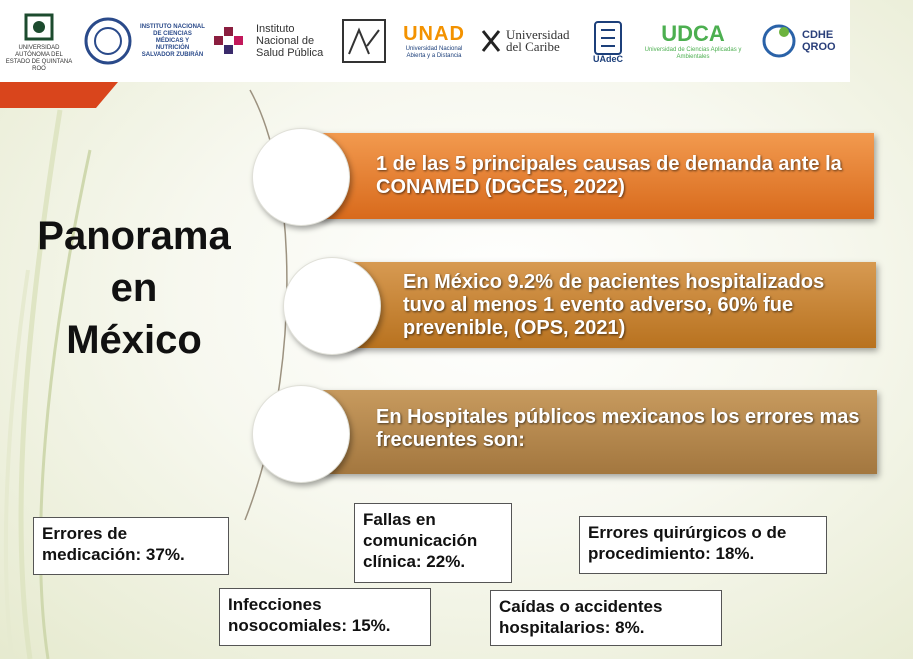 The height and width of the screenshot is (659, 913). I want to click on stat-caidas: Caídas o accidentes hospitalarios: 8%., so click(606, 618).